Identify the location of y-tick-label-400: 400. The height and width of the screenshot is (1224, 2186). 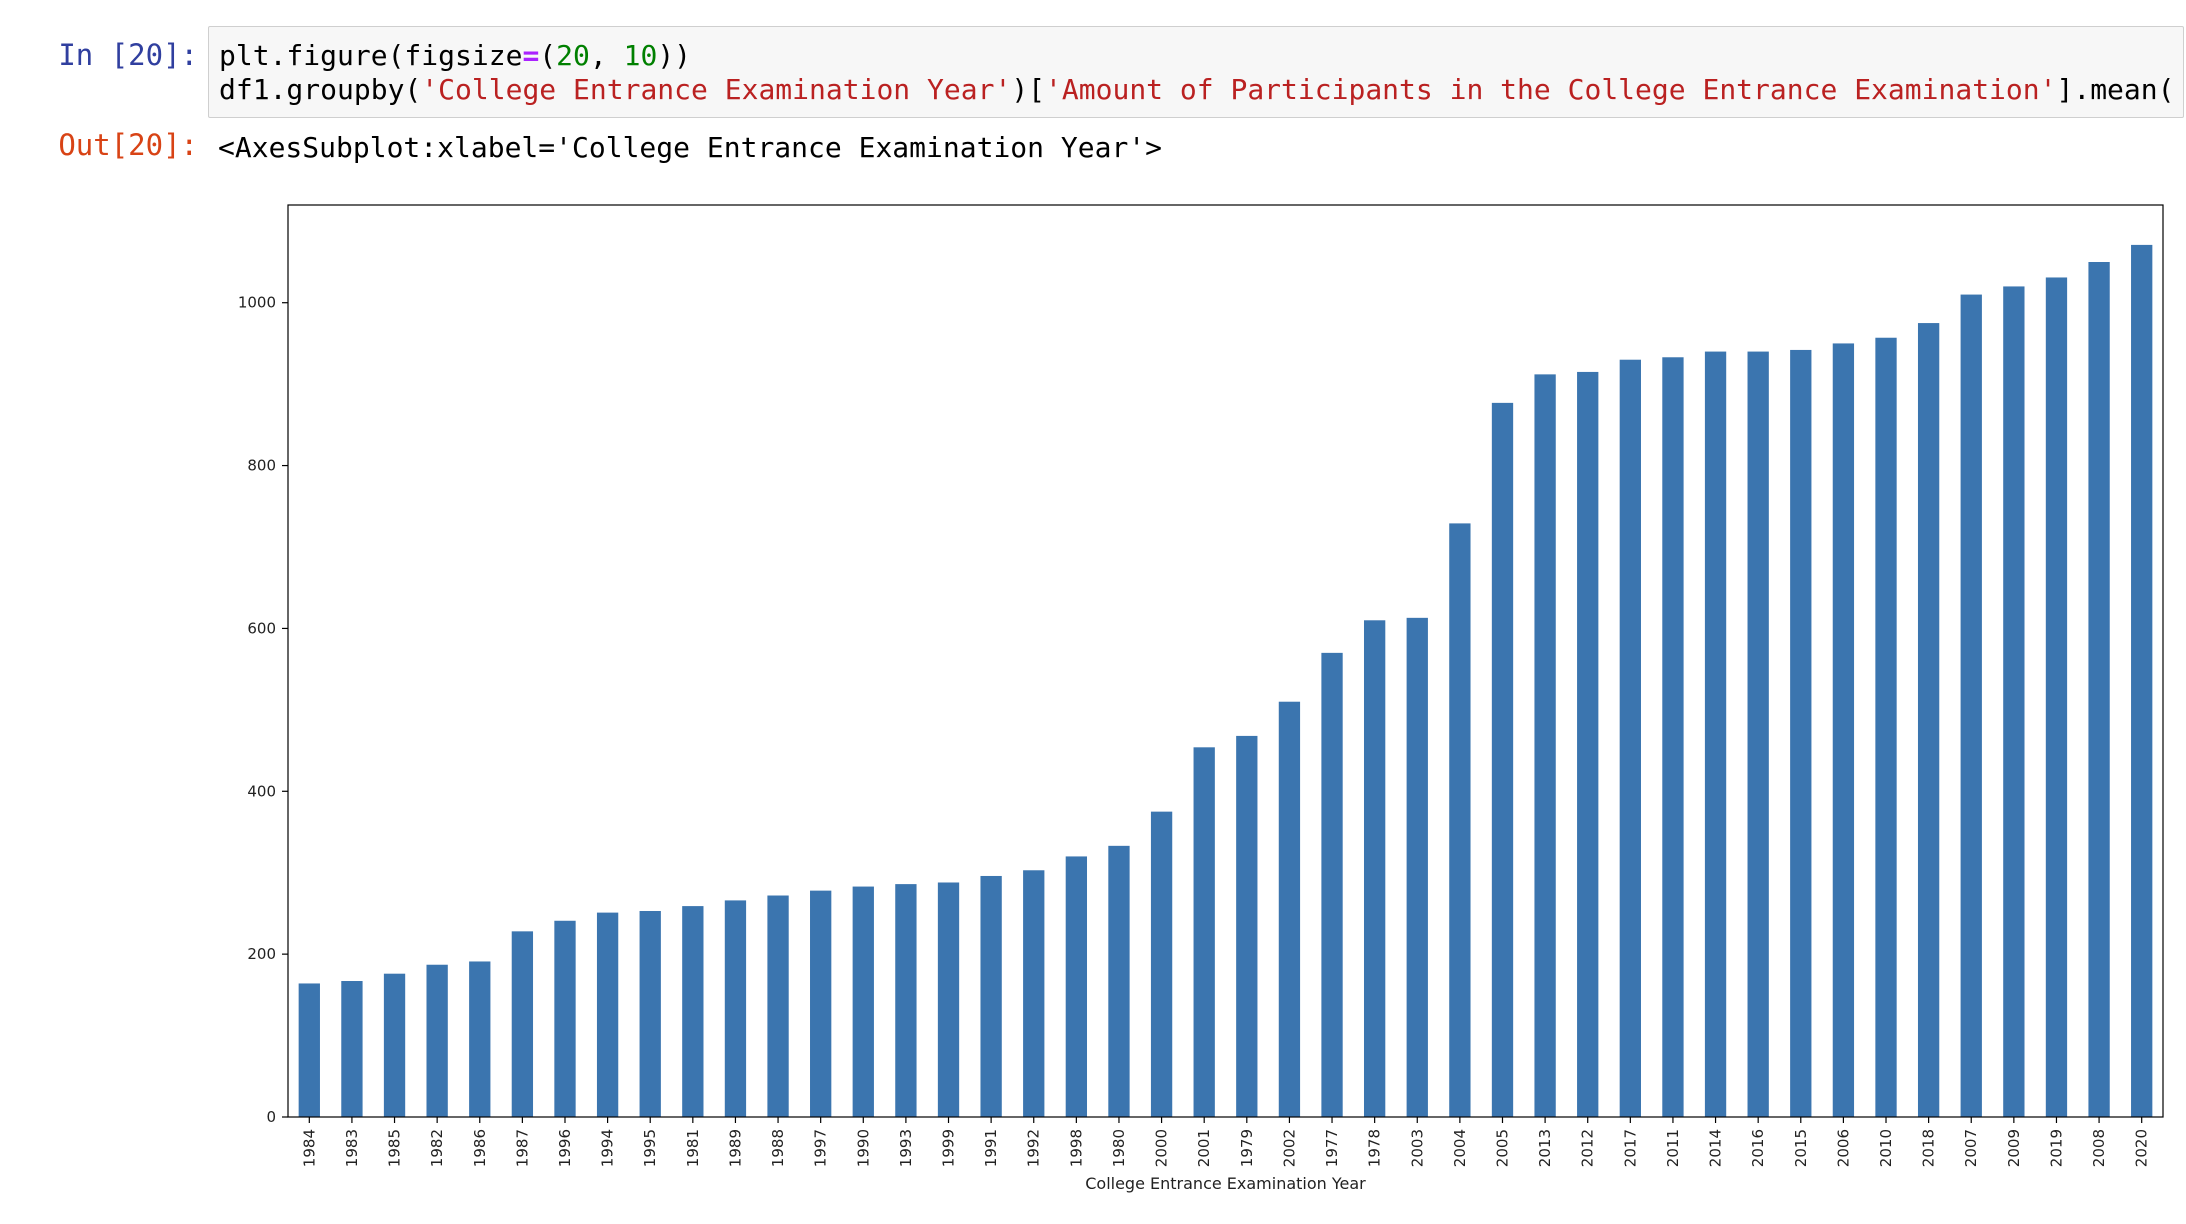
(261, 791).